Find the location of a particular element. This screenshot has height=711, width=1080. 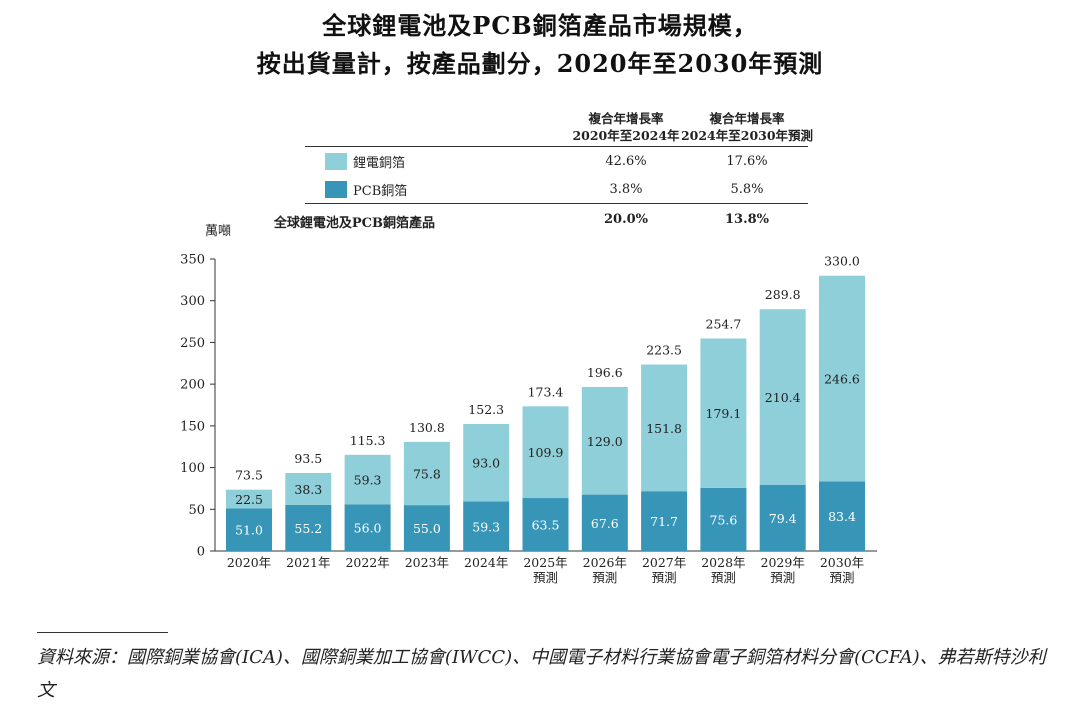

legend-swatch-lithium-foil is located at coordinates (336, 161).